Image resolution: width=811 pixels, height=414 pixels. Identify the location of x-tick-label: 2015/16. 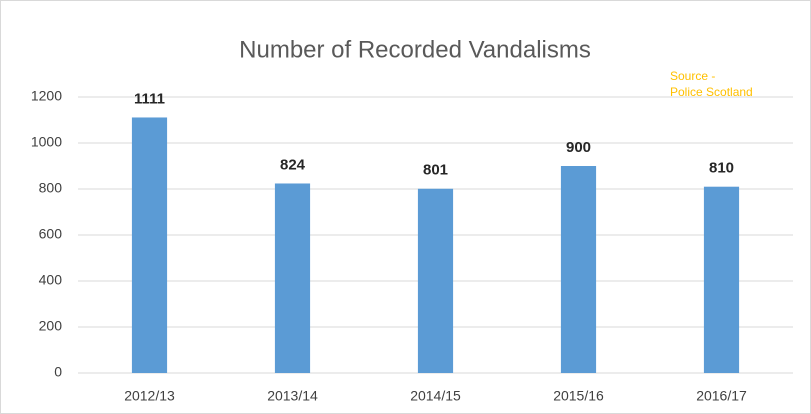
(578, 396).